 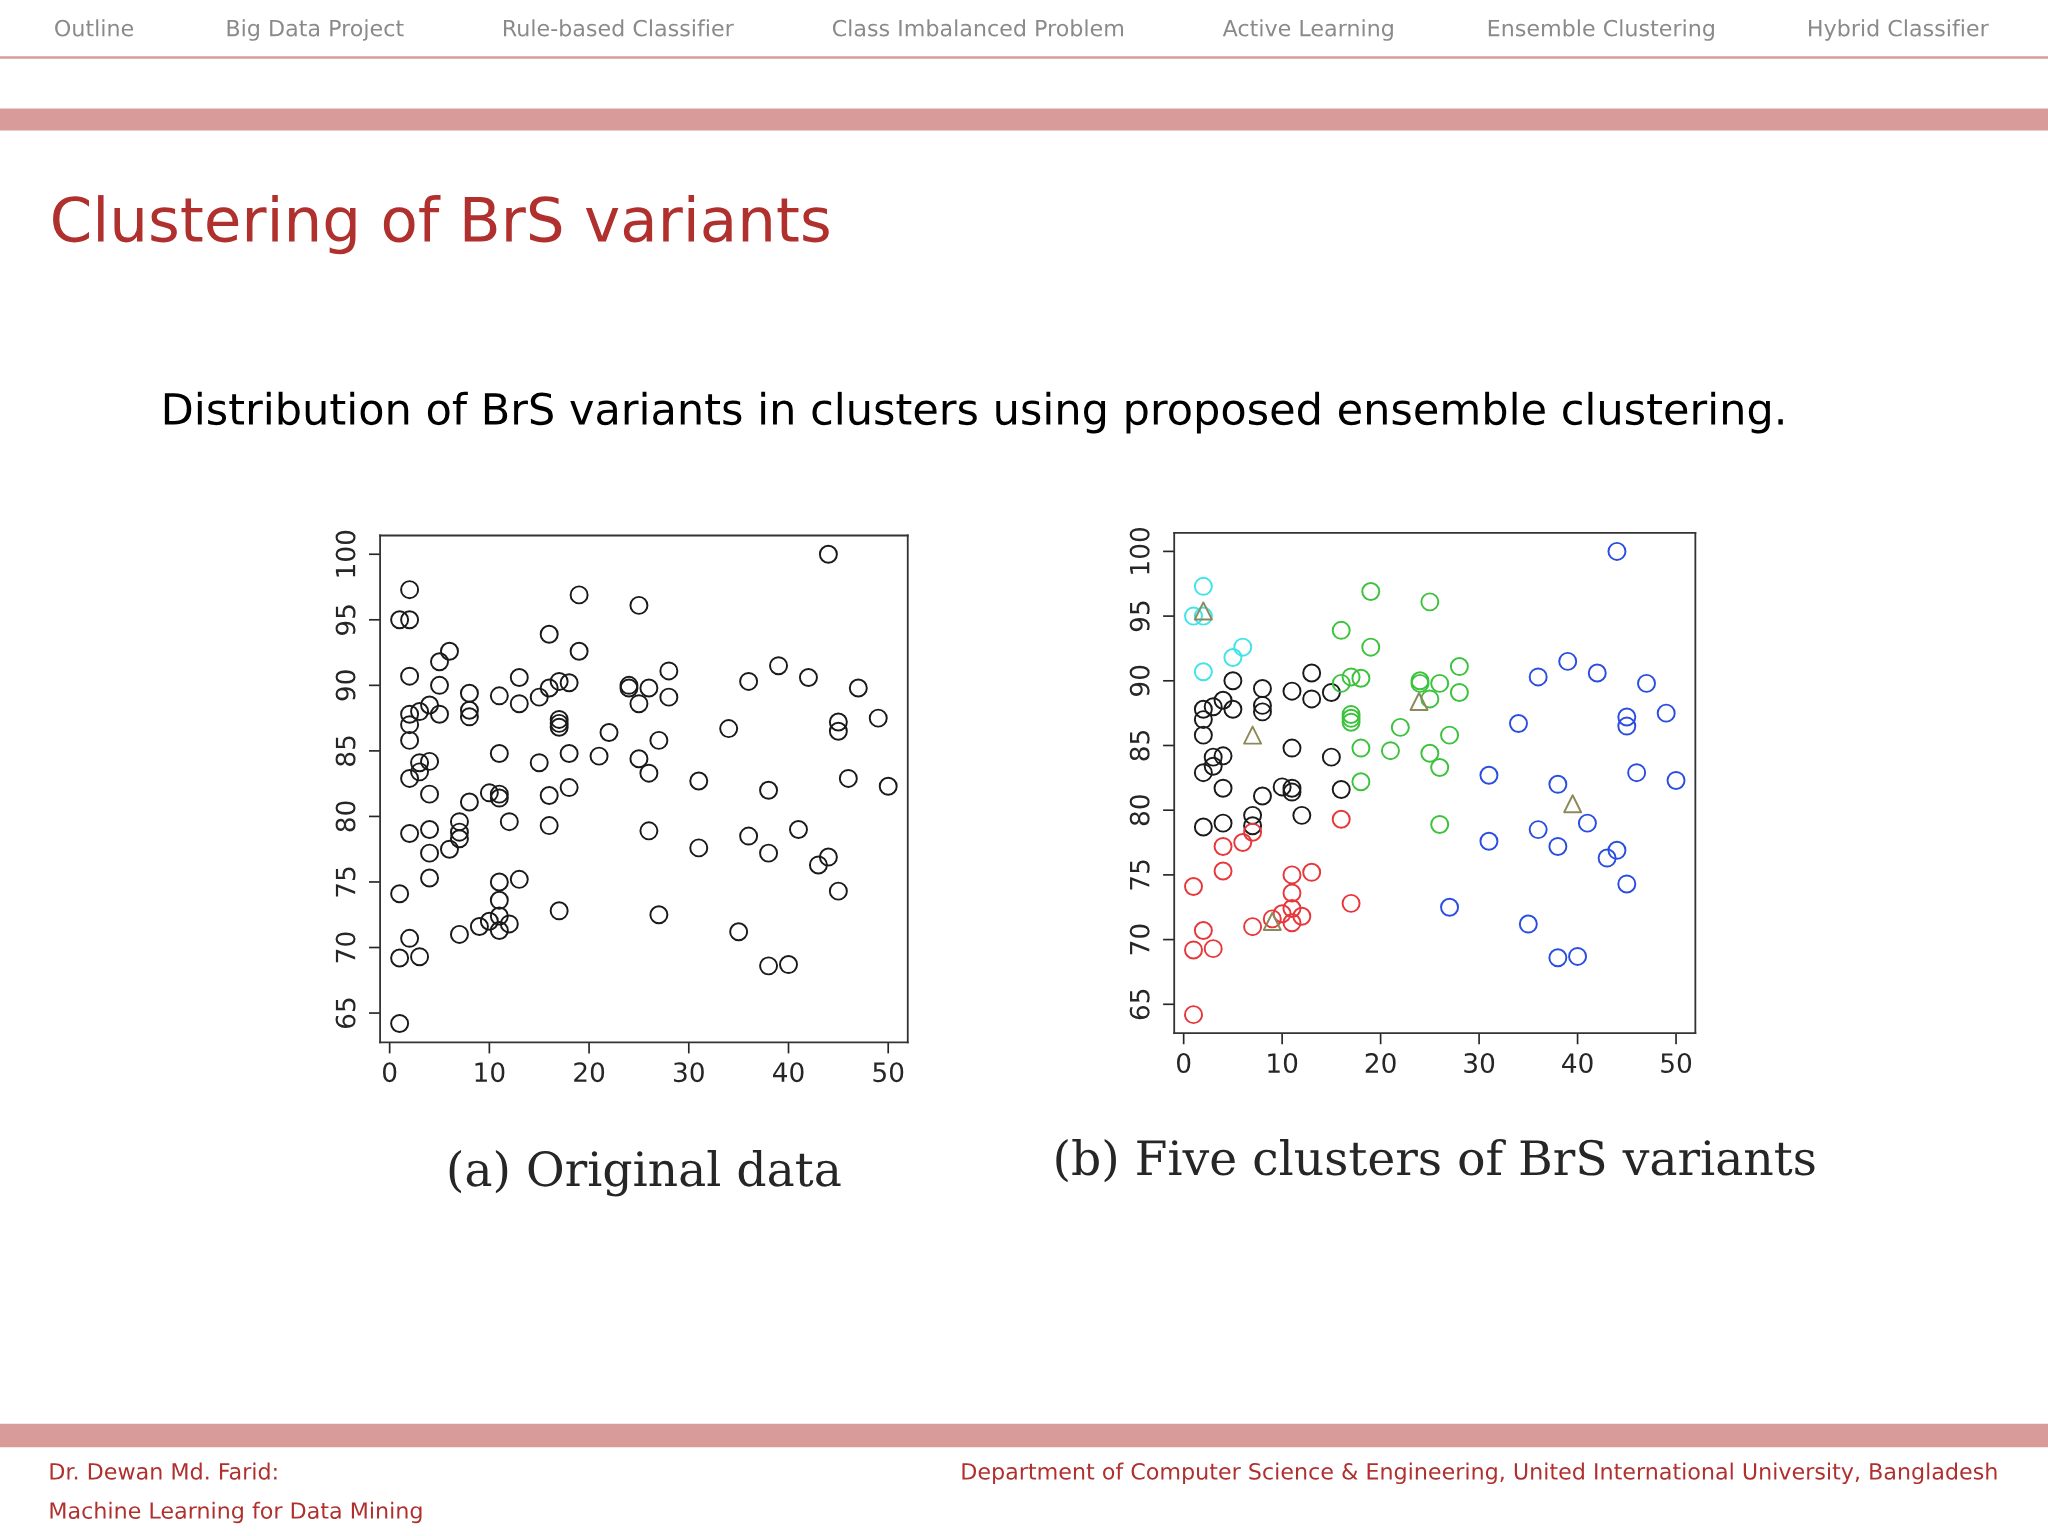 I want to click on text: Machine Learning for Data Mining, so click(x=236, y=1512).